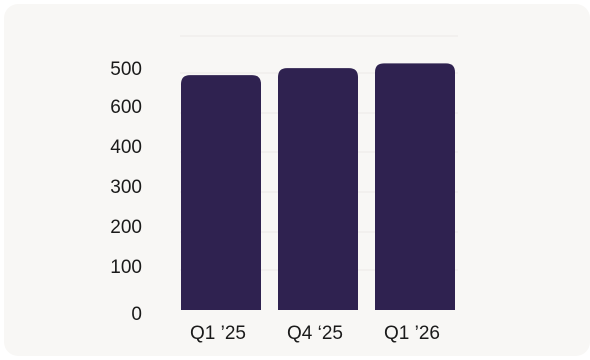 The height and width of the screenshot is (360, 590). What do you see at coordinates (412, 333) in the screenshot?
I see `x-category-label: Q1 ’26` at bounding box center [412, 333].